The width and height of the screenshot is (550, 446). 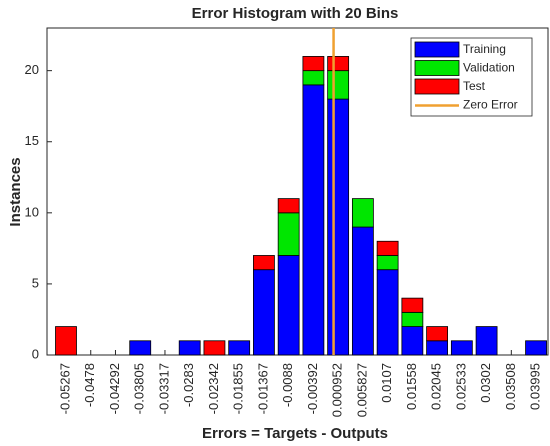 I want to click on x-tick-label: -0.03805, so click(x=139, y=388).